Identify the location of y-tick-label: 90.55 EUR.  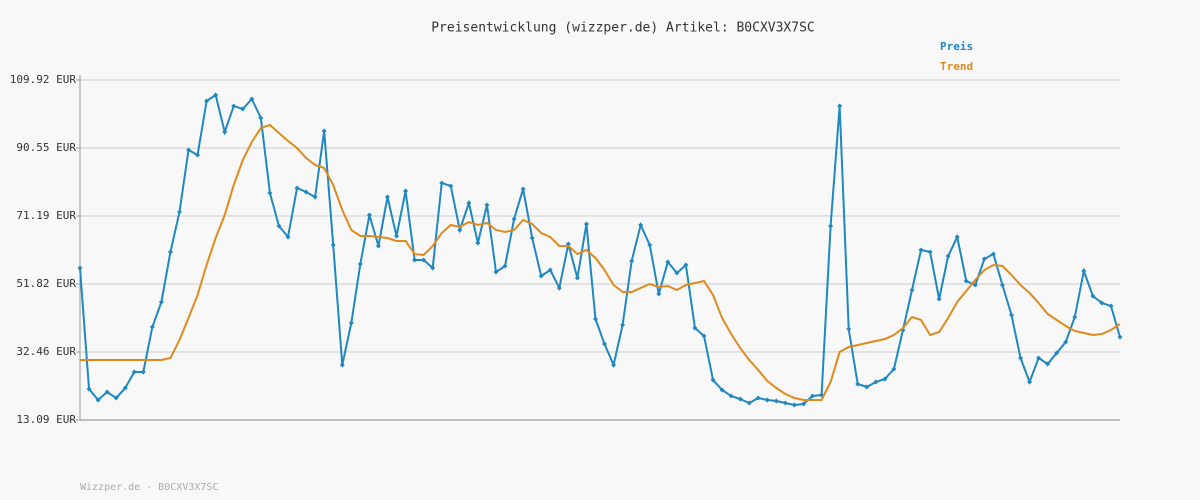
(46, 147).